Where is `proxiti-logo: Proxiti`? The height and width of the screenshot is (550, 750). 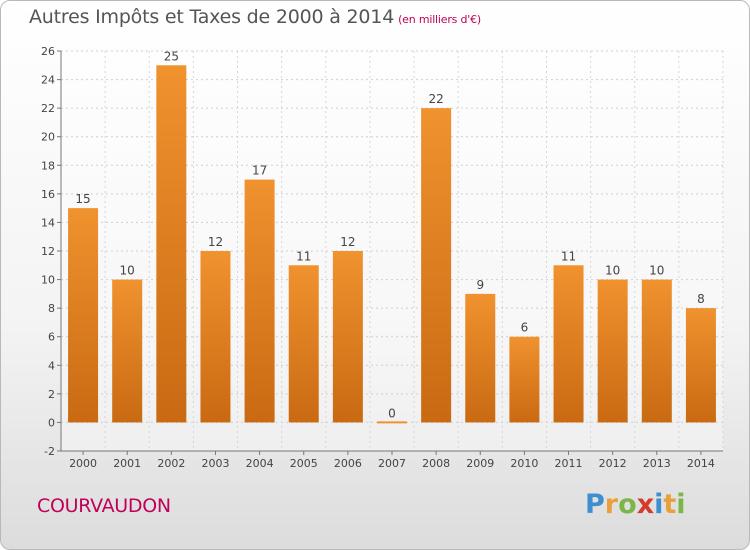 proxiti-logo: Proxiti is located at coordinates (635, 504).